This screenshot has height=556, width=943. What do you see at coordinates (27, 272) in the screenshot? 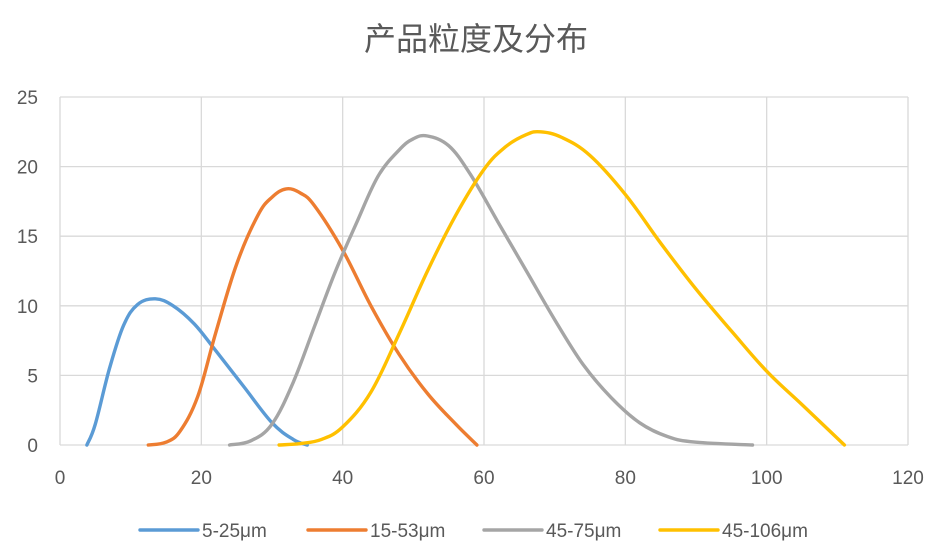
I see `y-axis-tick-labels: 0 5 10 15 20 25` at bounding box center [27, 272].